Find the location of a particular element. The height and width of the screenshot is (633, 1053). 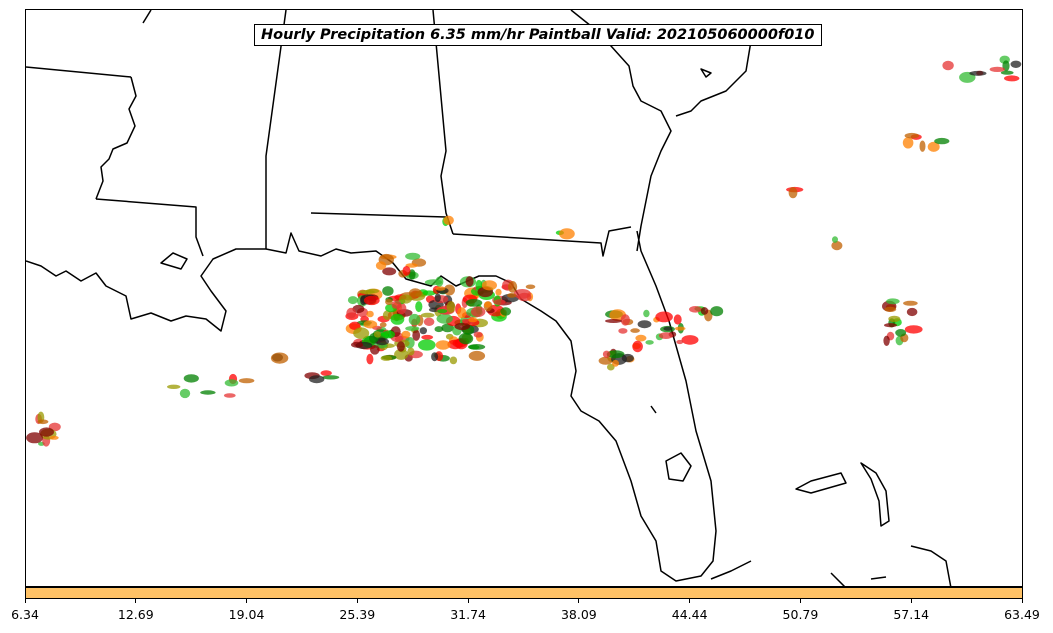

colorbar-tick-label: 6.34 is located at coordinates (25, 614).